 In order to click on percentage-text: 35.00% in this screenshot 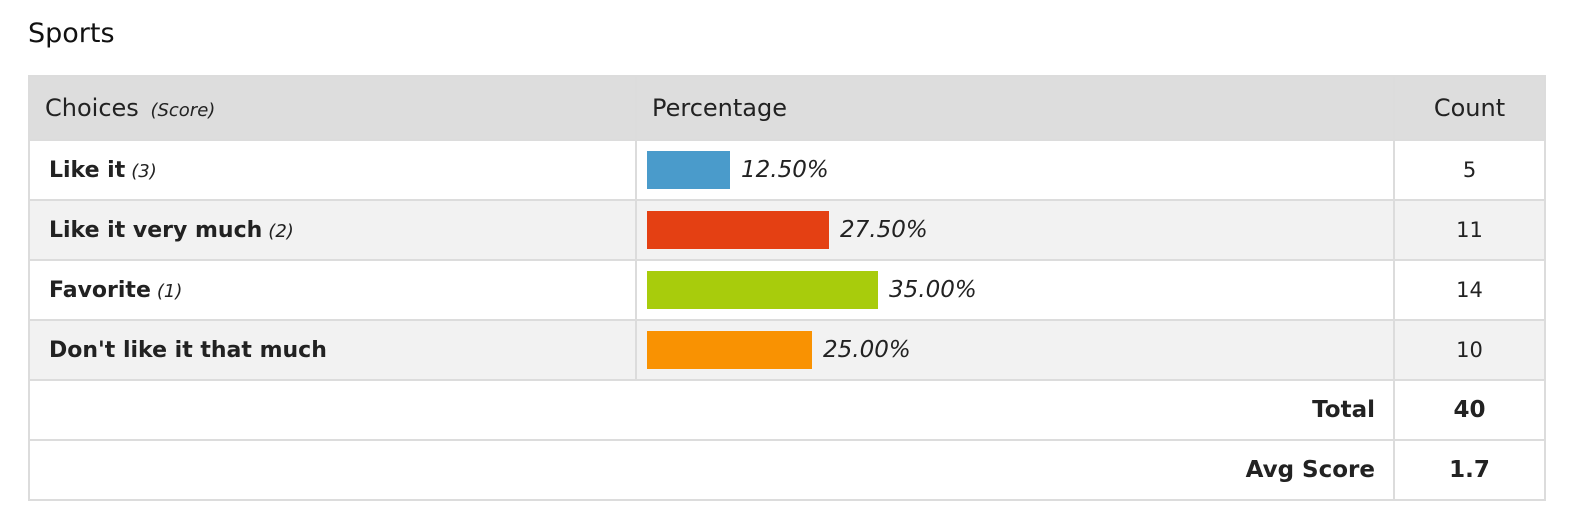, I will do `click(933, 290)`.